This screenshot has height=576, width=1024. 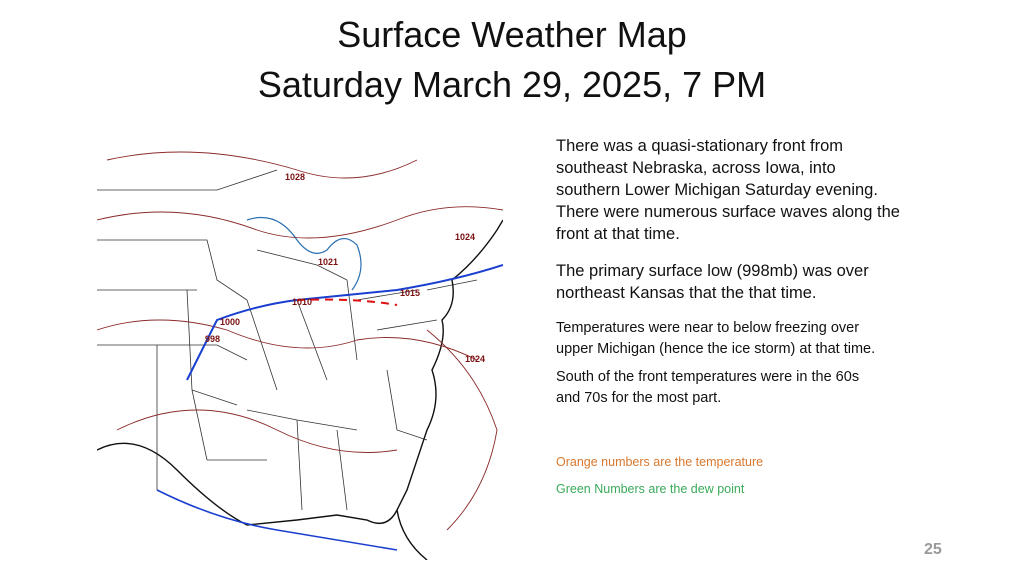 I want to click on title-line: Surface Weather Map, so click(x=512, y=34).